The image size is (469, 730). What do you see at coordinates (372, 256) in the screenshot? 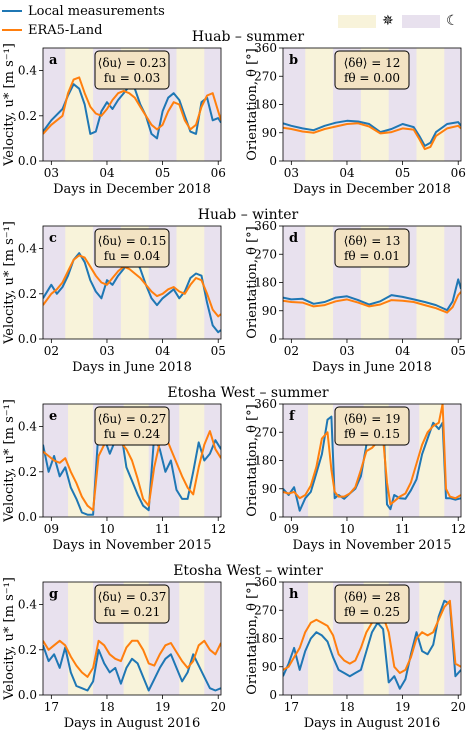
I see `annotation-fraction: fθ = 0.01` at bounding box center [372, 256].